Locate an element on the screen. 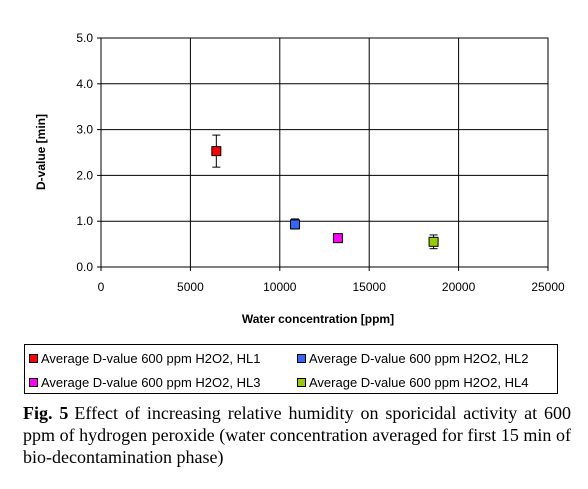  x-tick-label: 10000 is located at coordinates (280, 287).